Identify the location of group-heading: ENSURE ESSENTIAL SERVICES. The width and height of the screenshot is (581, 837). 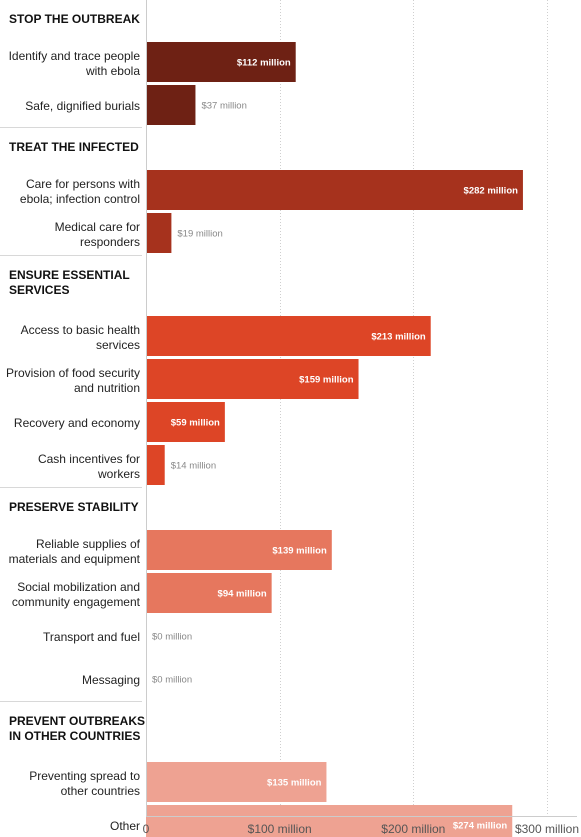
(69, 282).